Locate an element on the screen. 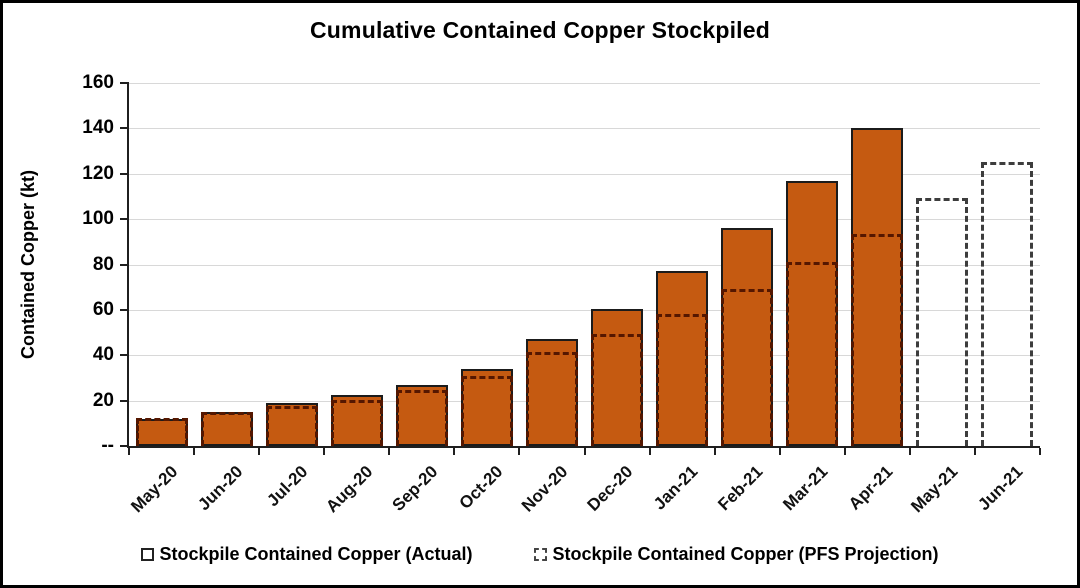 This screenshot has height=588, width=1080. y-tick-label-60: 60 is located at coordinates (103, 309).